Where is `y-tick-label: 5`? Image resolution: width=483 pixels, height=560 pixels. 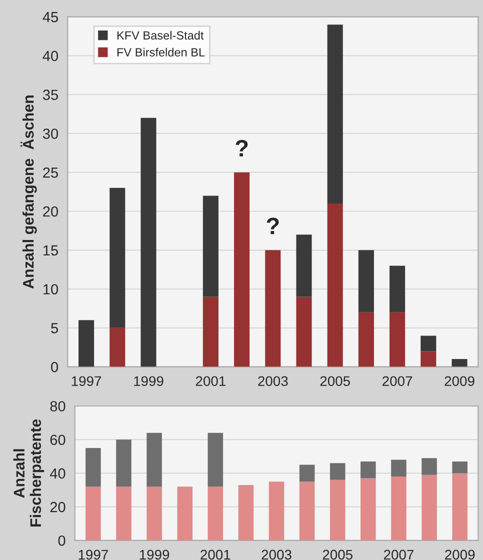 y-tick-label: 5 is located at coordinates (54, 328).